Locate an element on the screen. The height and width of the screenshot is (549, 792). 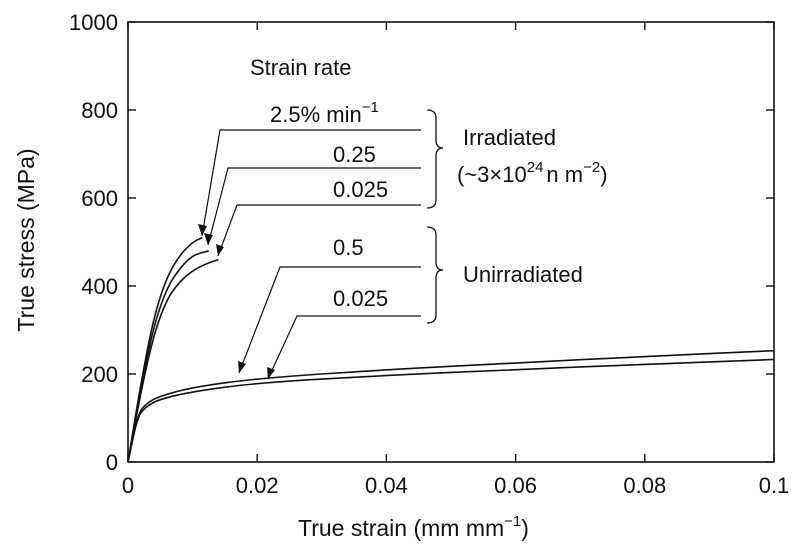
x-axis-title: True strain (mm mm−1) is located at coordinates (413, 527).